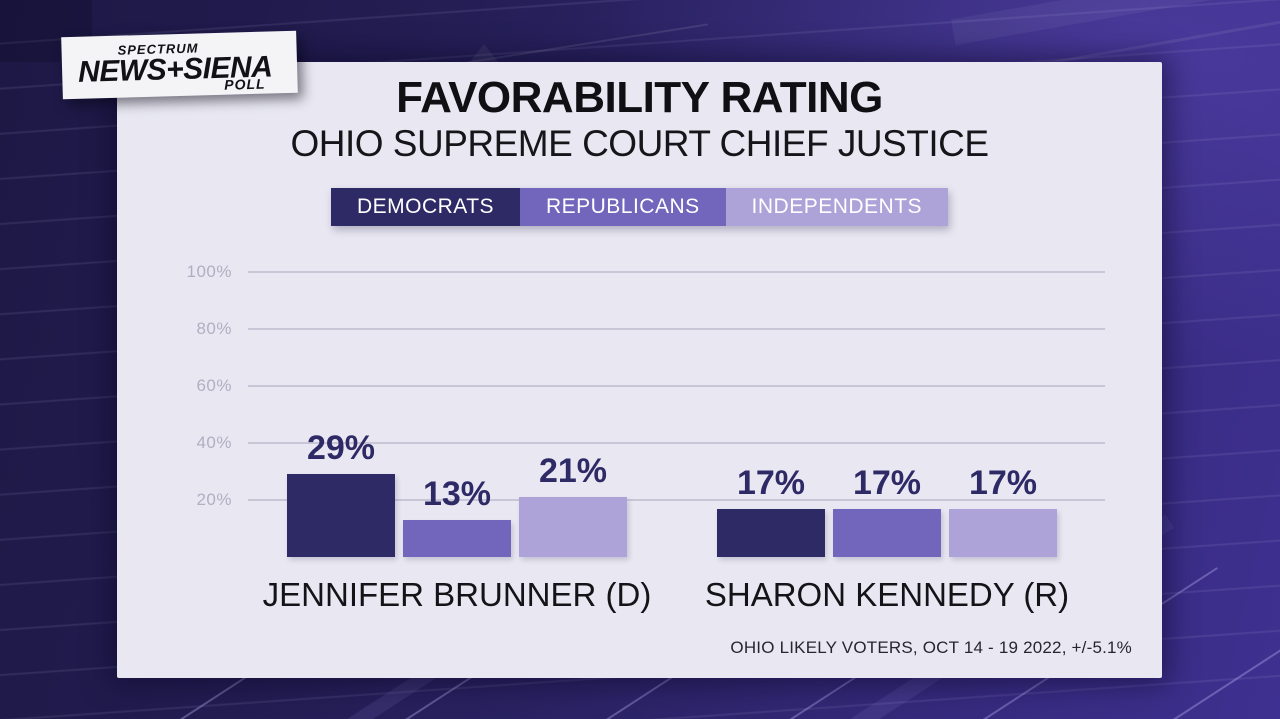  Describe the element at coordinates (214, 328) in the screenshot. I see `y-tick-label: 80%` at that location.